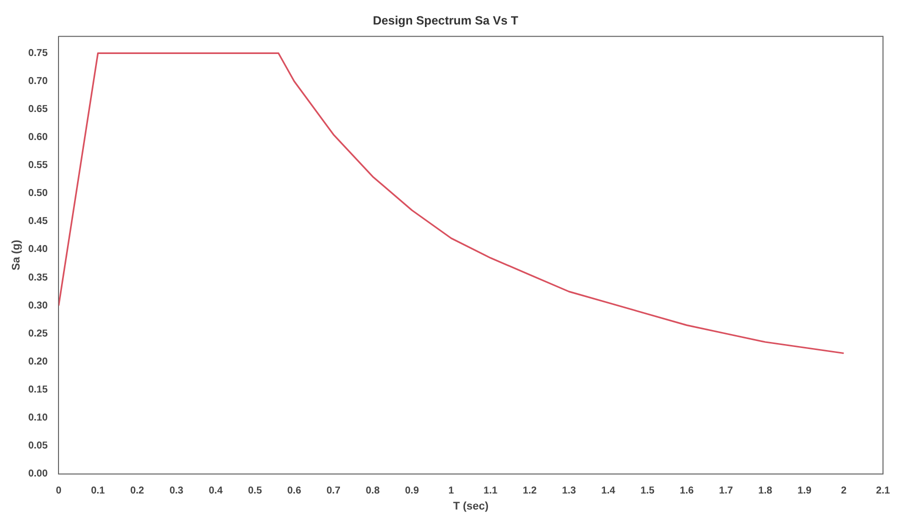 The width and height of the screenshot is (903, 521). Describe the element at coordinates (38, 306) in the screenshot. I see `y-tick-label: 0.30` at that location.